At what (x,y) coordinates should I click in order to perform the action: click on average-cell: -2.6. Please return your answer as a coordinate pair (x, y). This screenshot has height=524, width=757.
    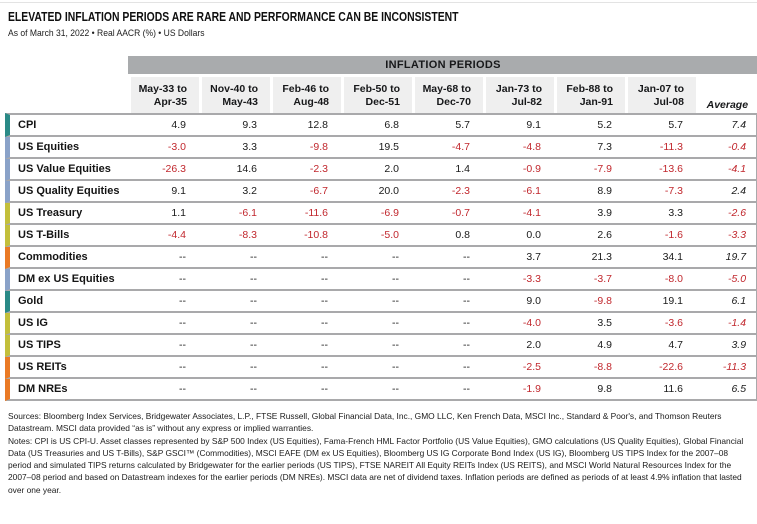
    Looking at the image, I should click on (726, 214).